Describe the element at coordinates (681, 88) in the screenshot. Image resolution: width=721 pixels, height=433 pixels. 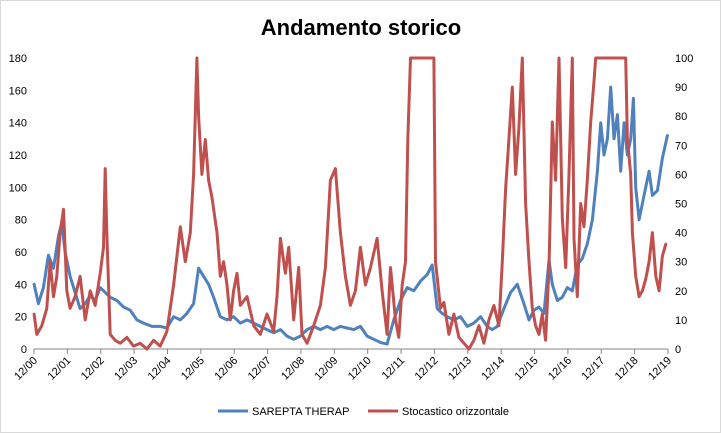
I see `right-y-tick-label: 90` at that location.